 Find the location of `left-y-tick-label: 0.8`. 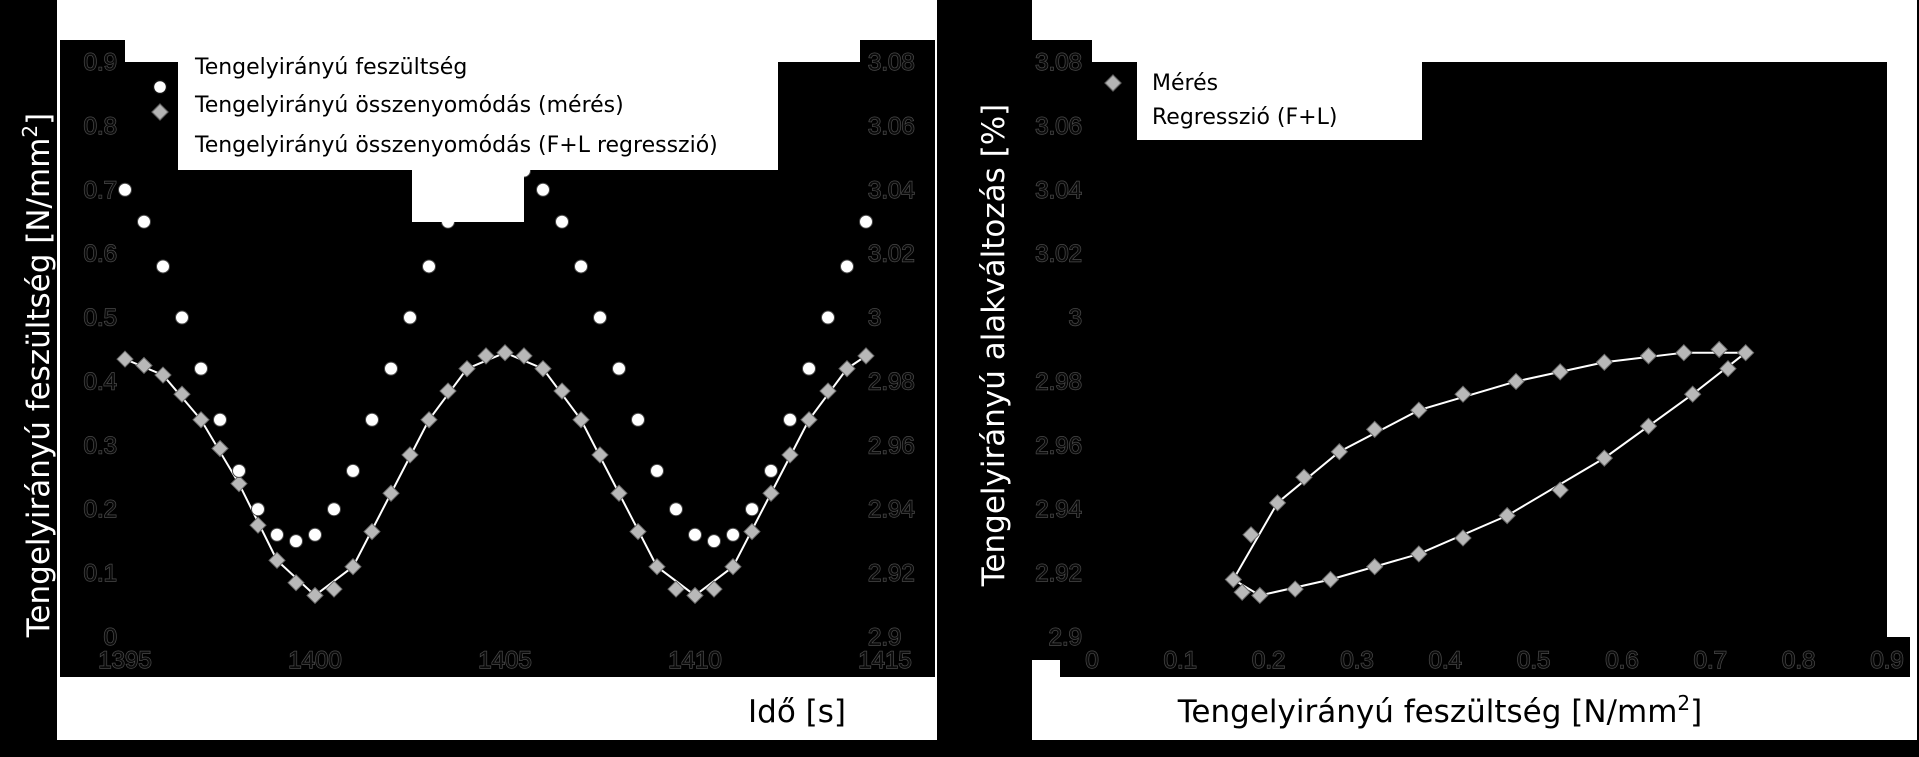

left-y-tick-label: 0.8 is located at coordinates (100, 126).